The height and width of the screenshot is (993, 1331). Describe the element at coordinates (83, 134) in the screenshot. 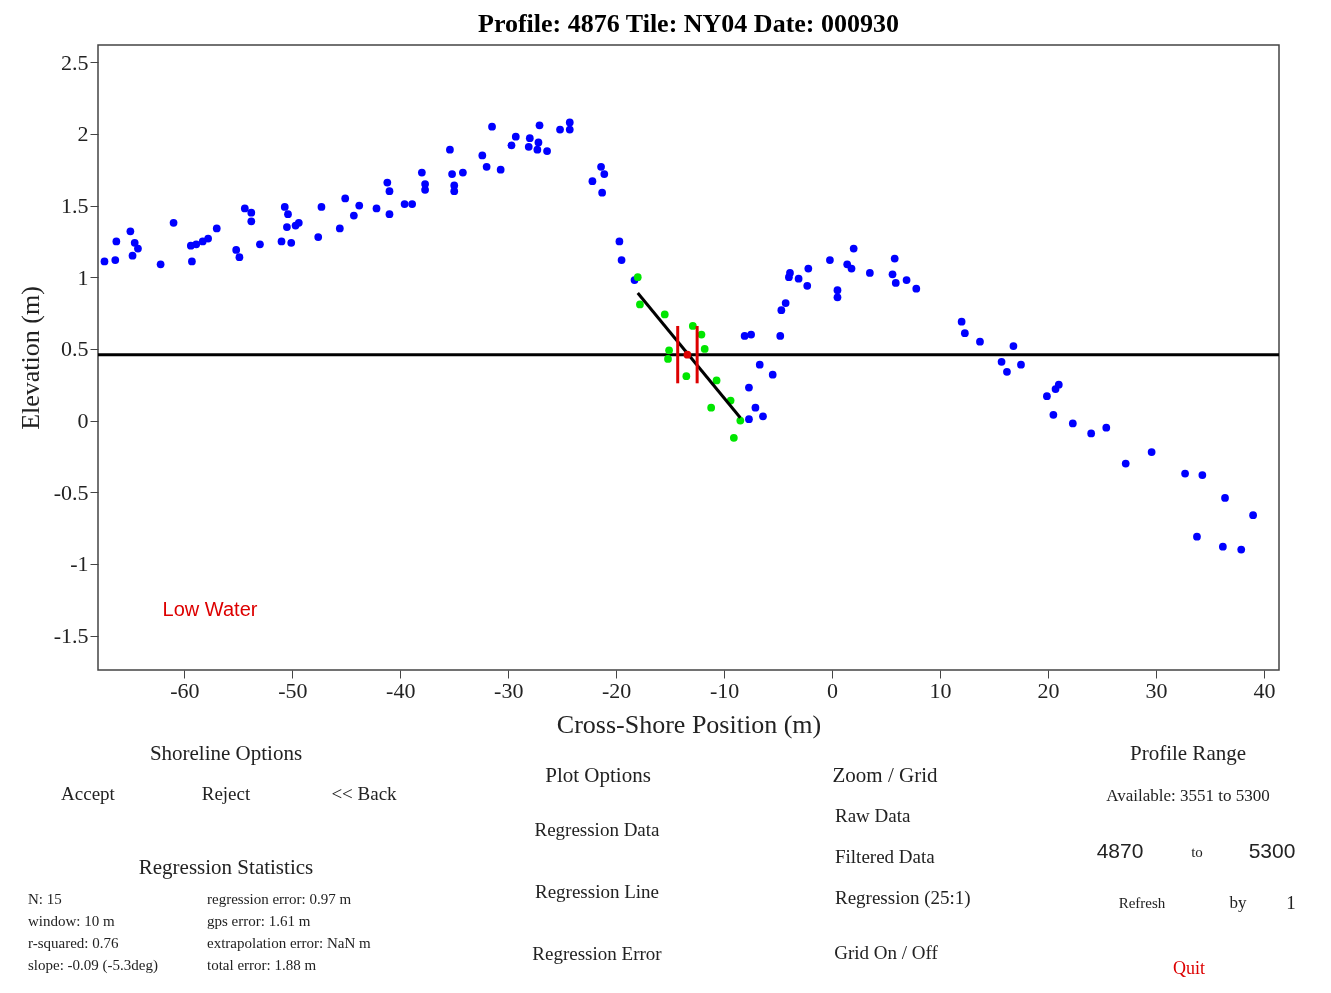

I see `y-tick-label: 2` at that location.